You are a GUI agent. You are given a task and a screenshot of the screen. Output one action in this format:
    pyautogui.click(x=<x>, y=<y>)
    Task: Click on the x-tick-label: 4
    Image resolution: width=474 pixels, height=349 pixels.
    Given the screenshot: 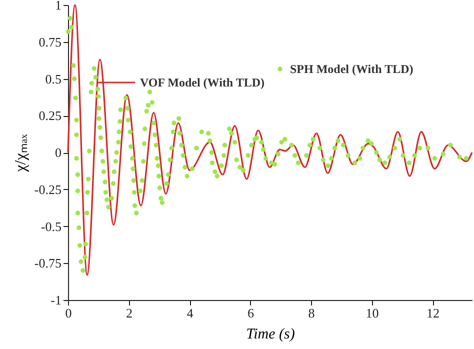 What is the action you would take?
    pyautogui.click(x=190, y=313)
    